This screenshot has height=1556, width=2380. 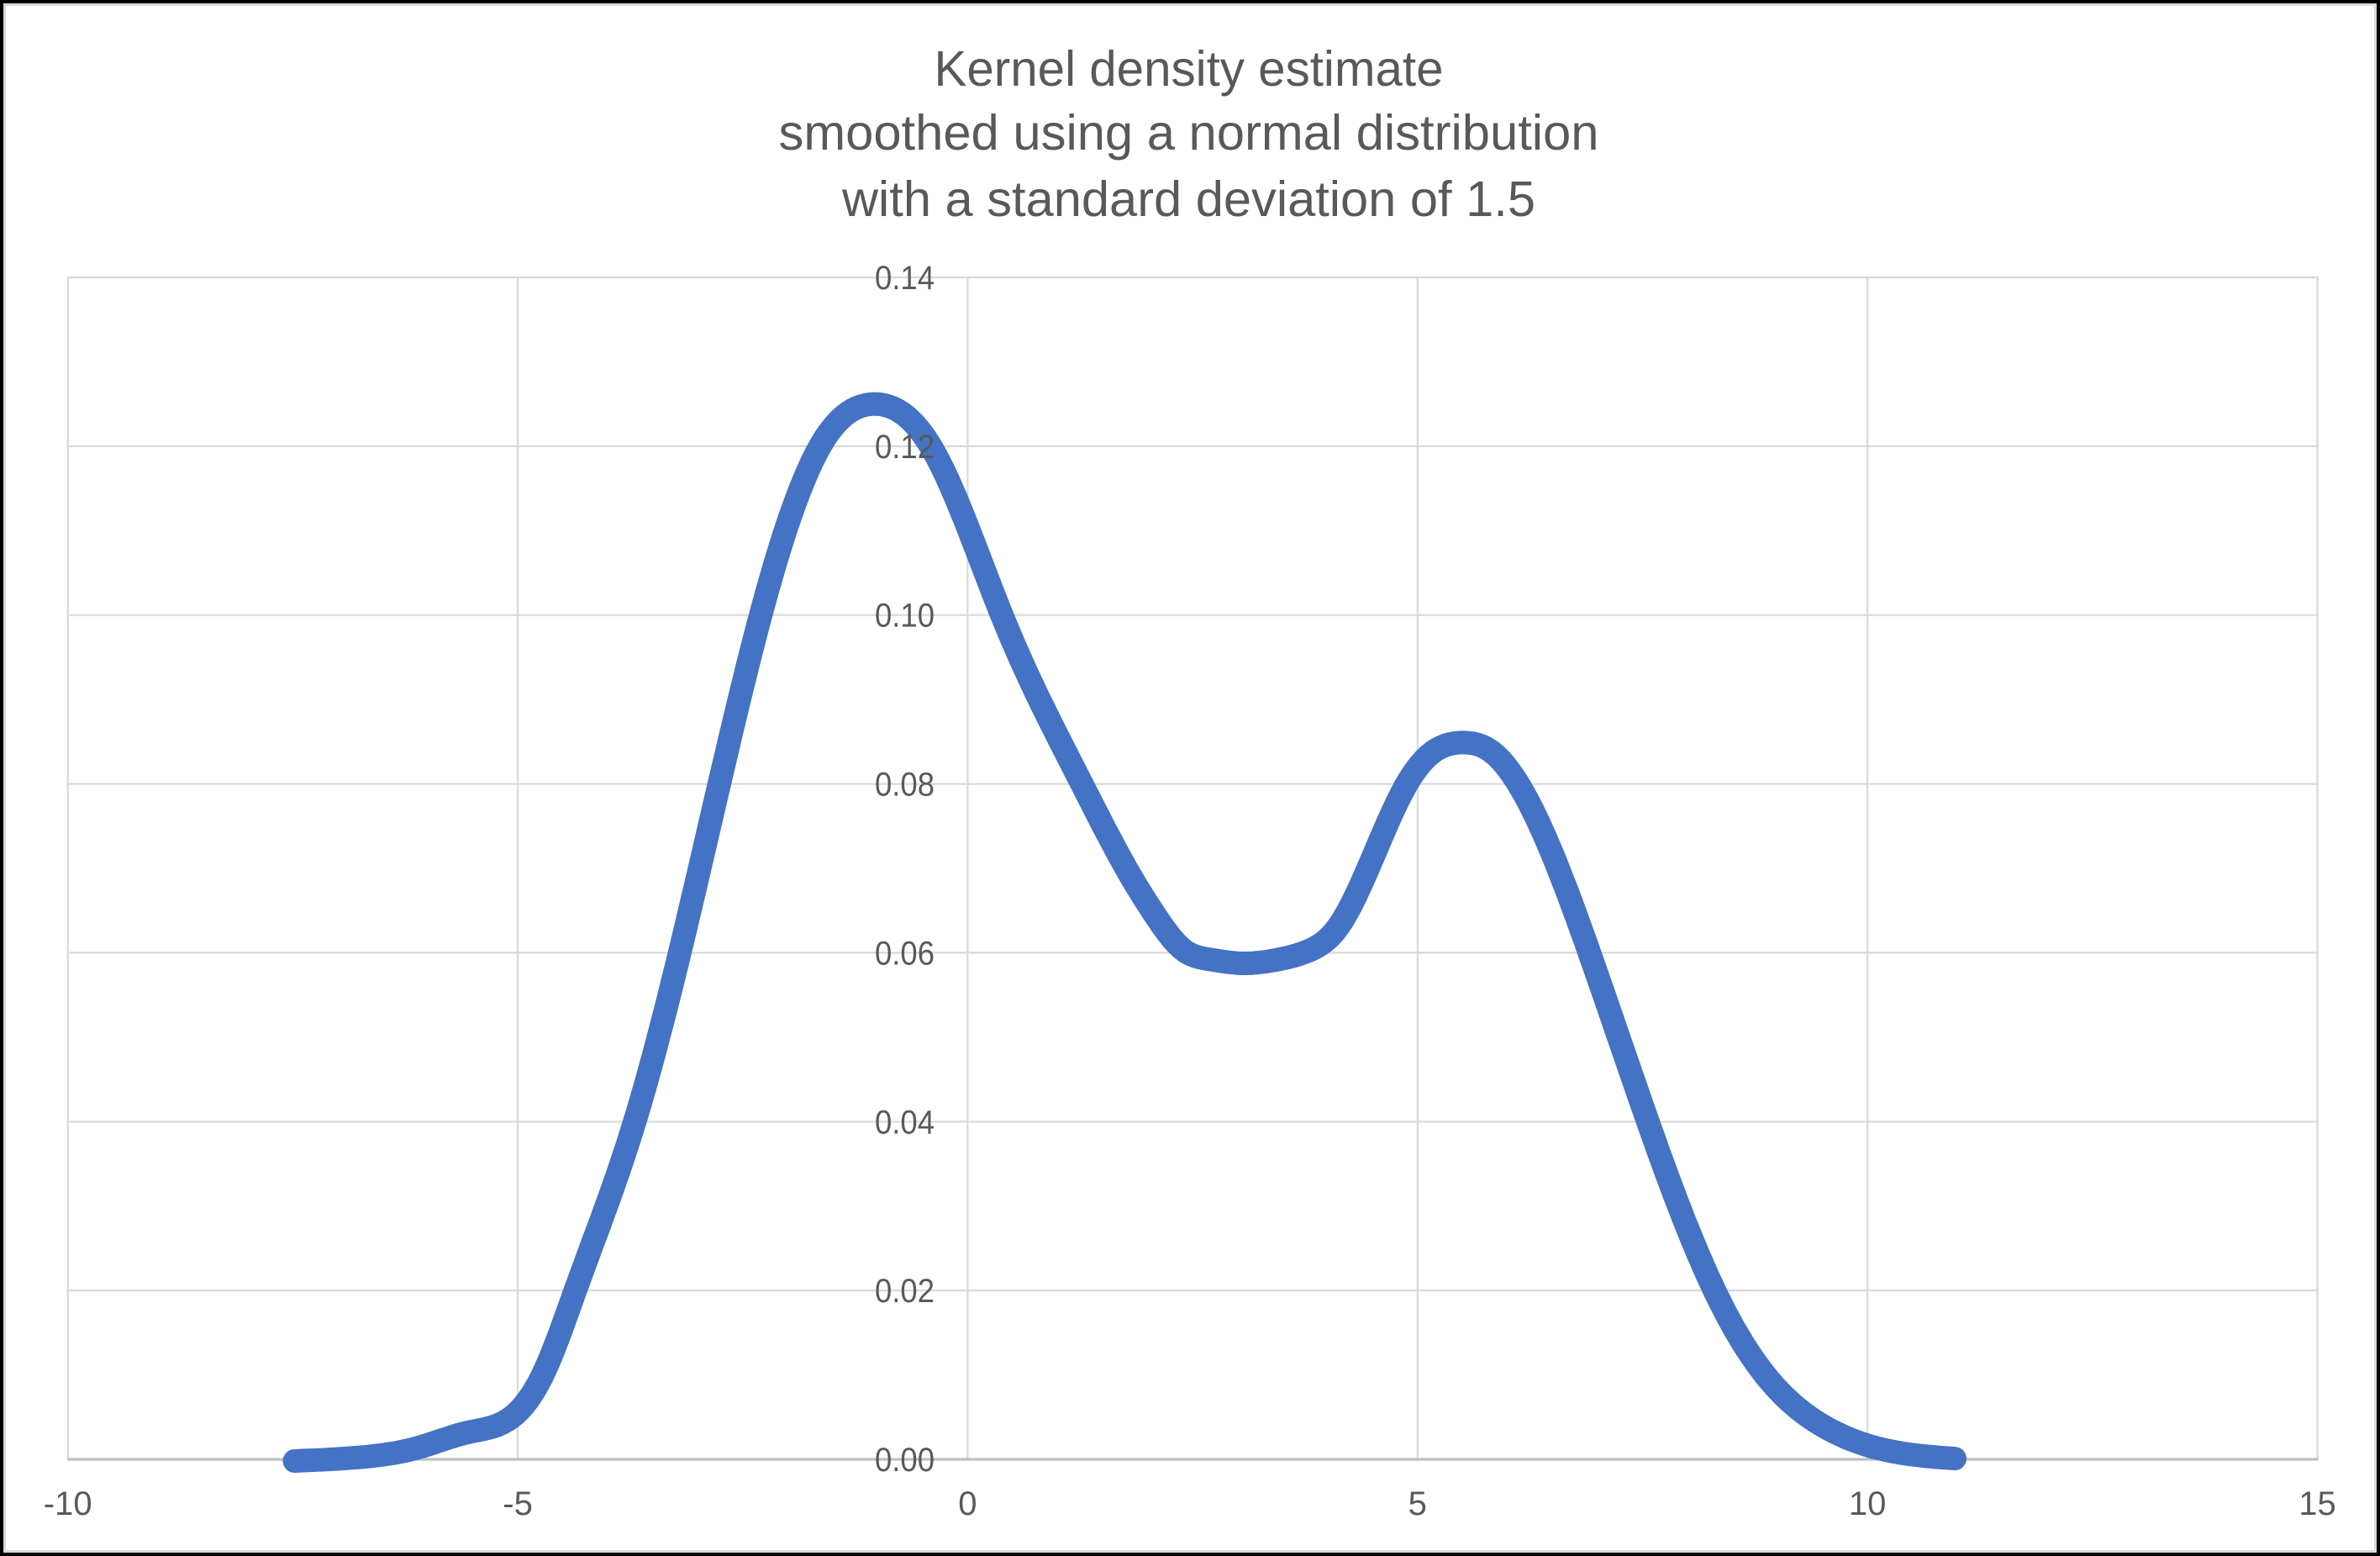 What do you see at coordinates (1189, 68) in the screenshot?
I see `svg-text: Kernel density estimate` at bounding box center [1189, 68].